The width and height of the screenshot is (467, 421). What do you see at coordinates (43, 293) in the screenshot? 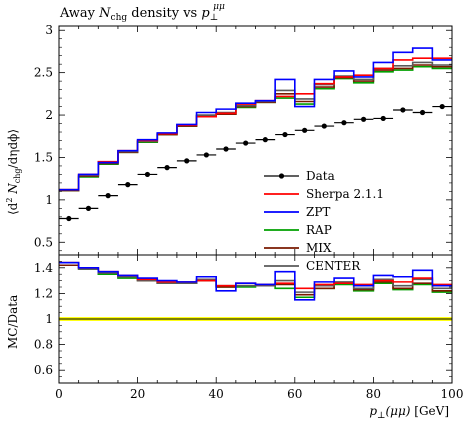
I see `y-tick-label: 1.2` at bounding box center [43, 293].